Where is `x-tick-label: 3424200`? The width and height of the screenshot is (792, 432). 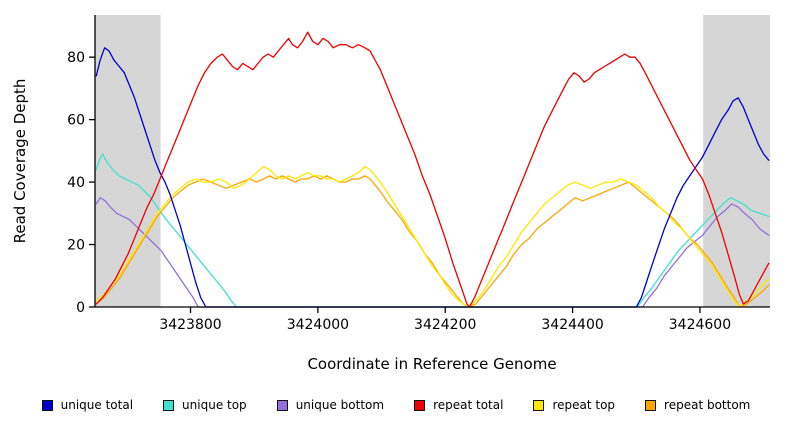
x-tick-label: 3424200 is located at coordinates (445, 325).